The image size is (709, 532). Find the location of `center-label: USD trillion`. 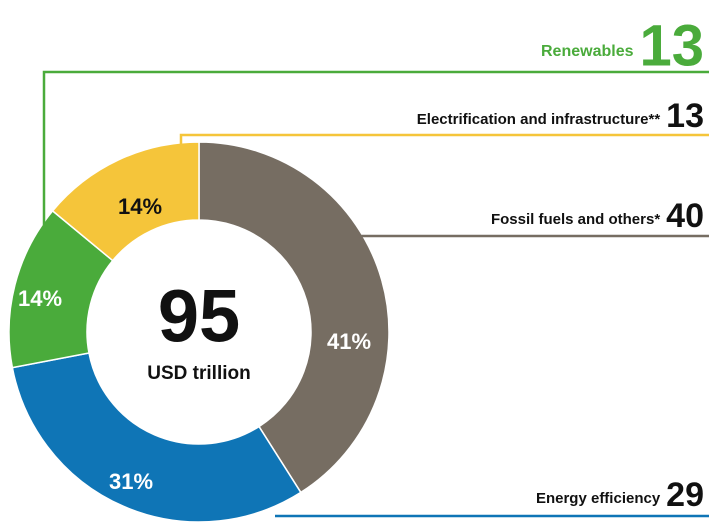

center-label: USD trillion is located at coordinates (198, 373).